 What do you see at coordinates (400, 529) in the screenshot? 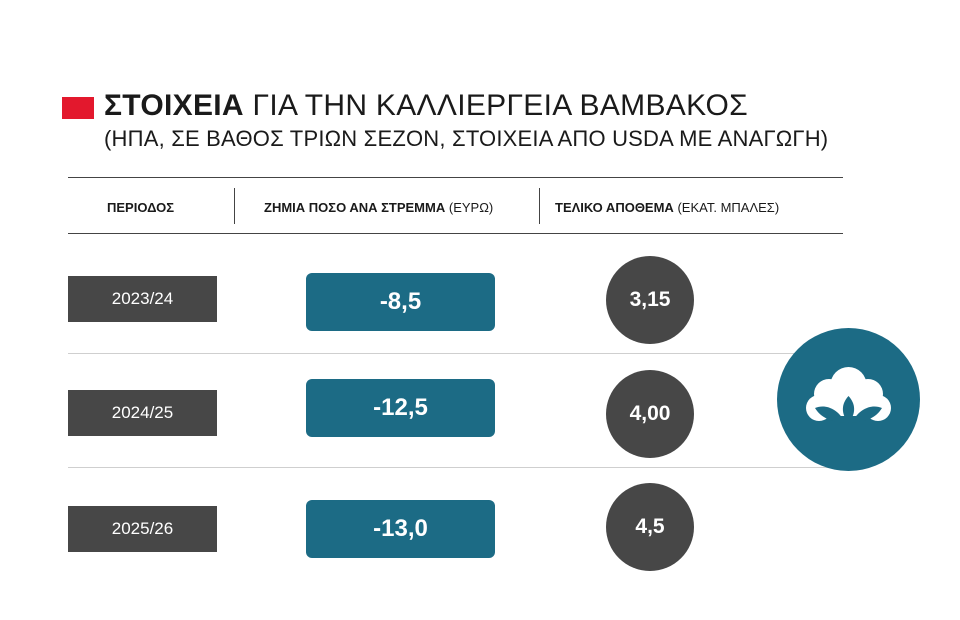
I see `loss-value: -13,0` at bounding box center [400, 529].